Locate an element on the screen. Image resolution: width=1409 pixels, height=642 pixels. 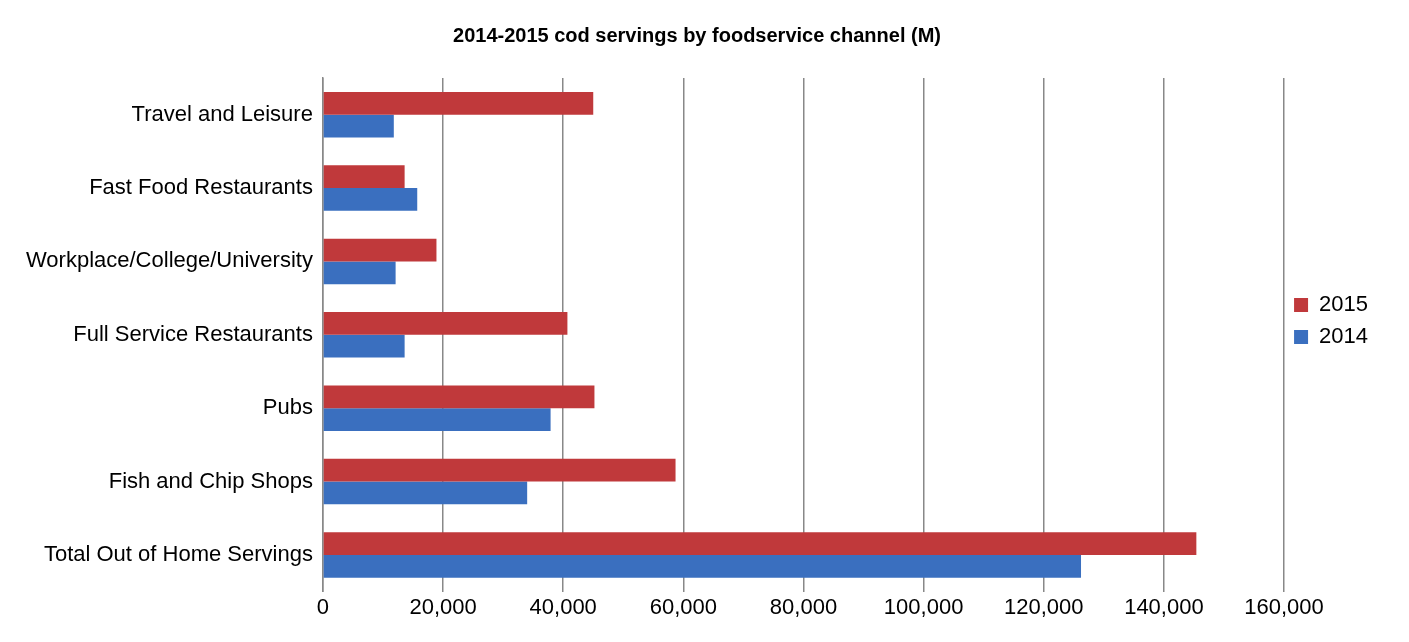
y-tick-label: Total Out of Home Servings is located at coordinates (178, 553).